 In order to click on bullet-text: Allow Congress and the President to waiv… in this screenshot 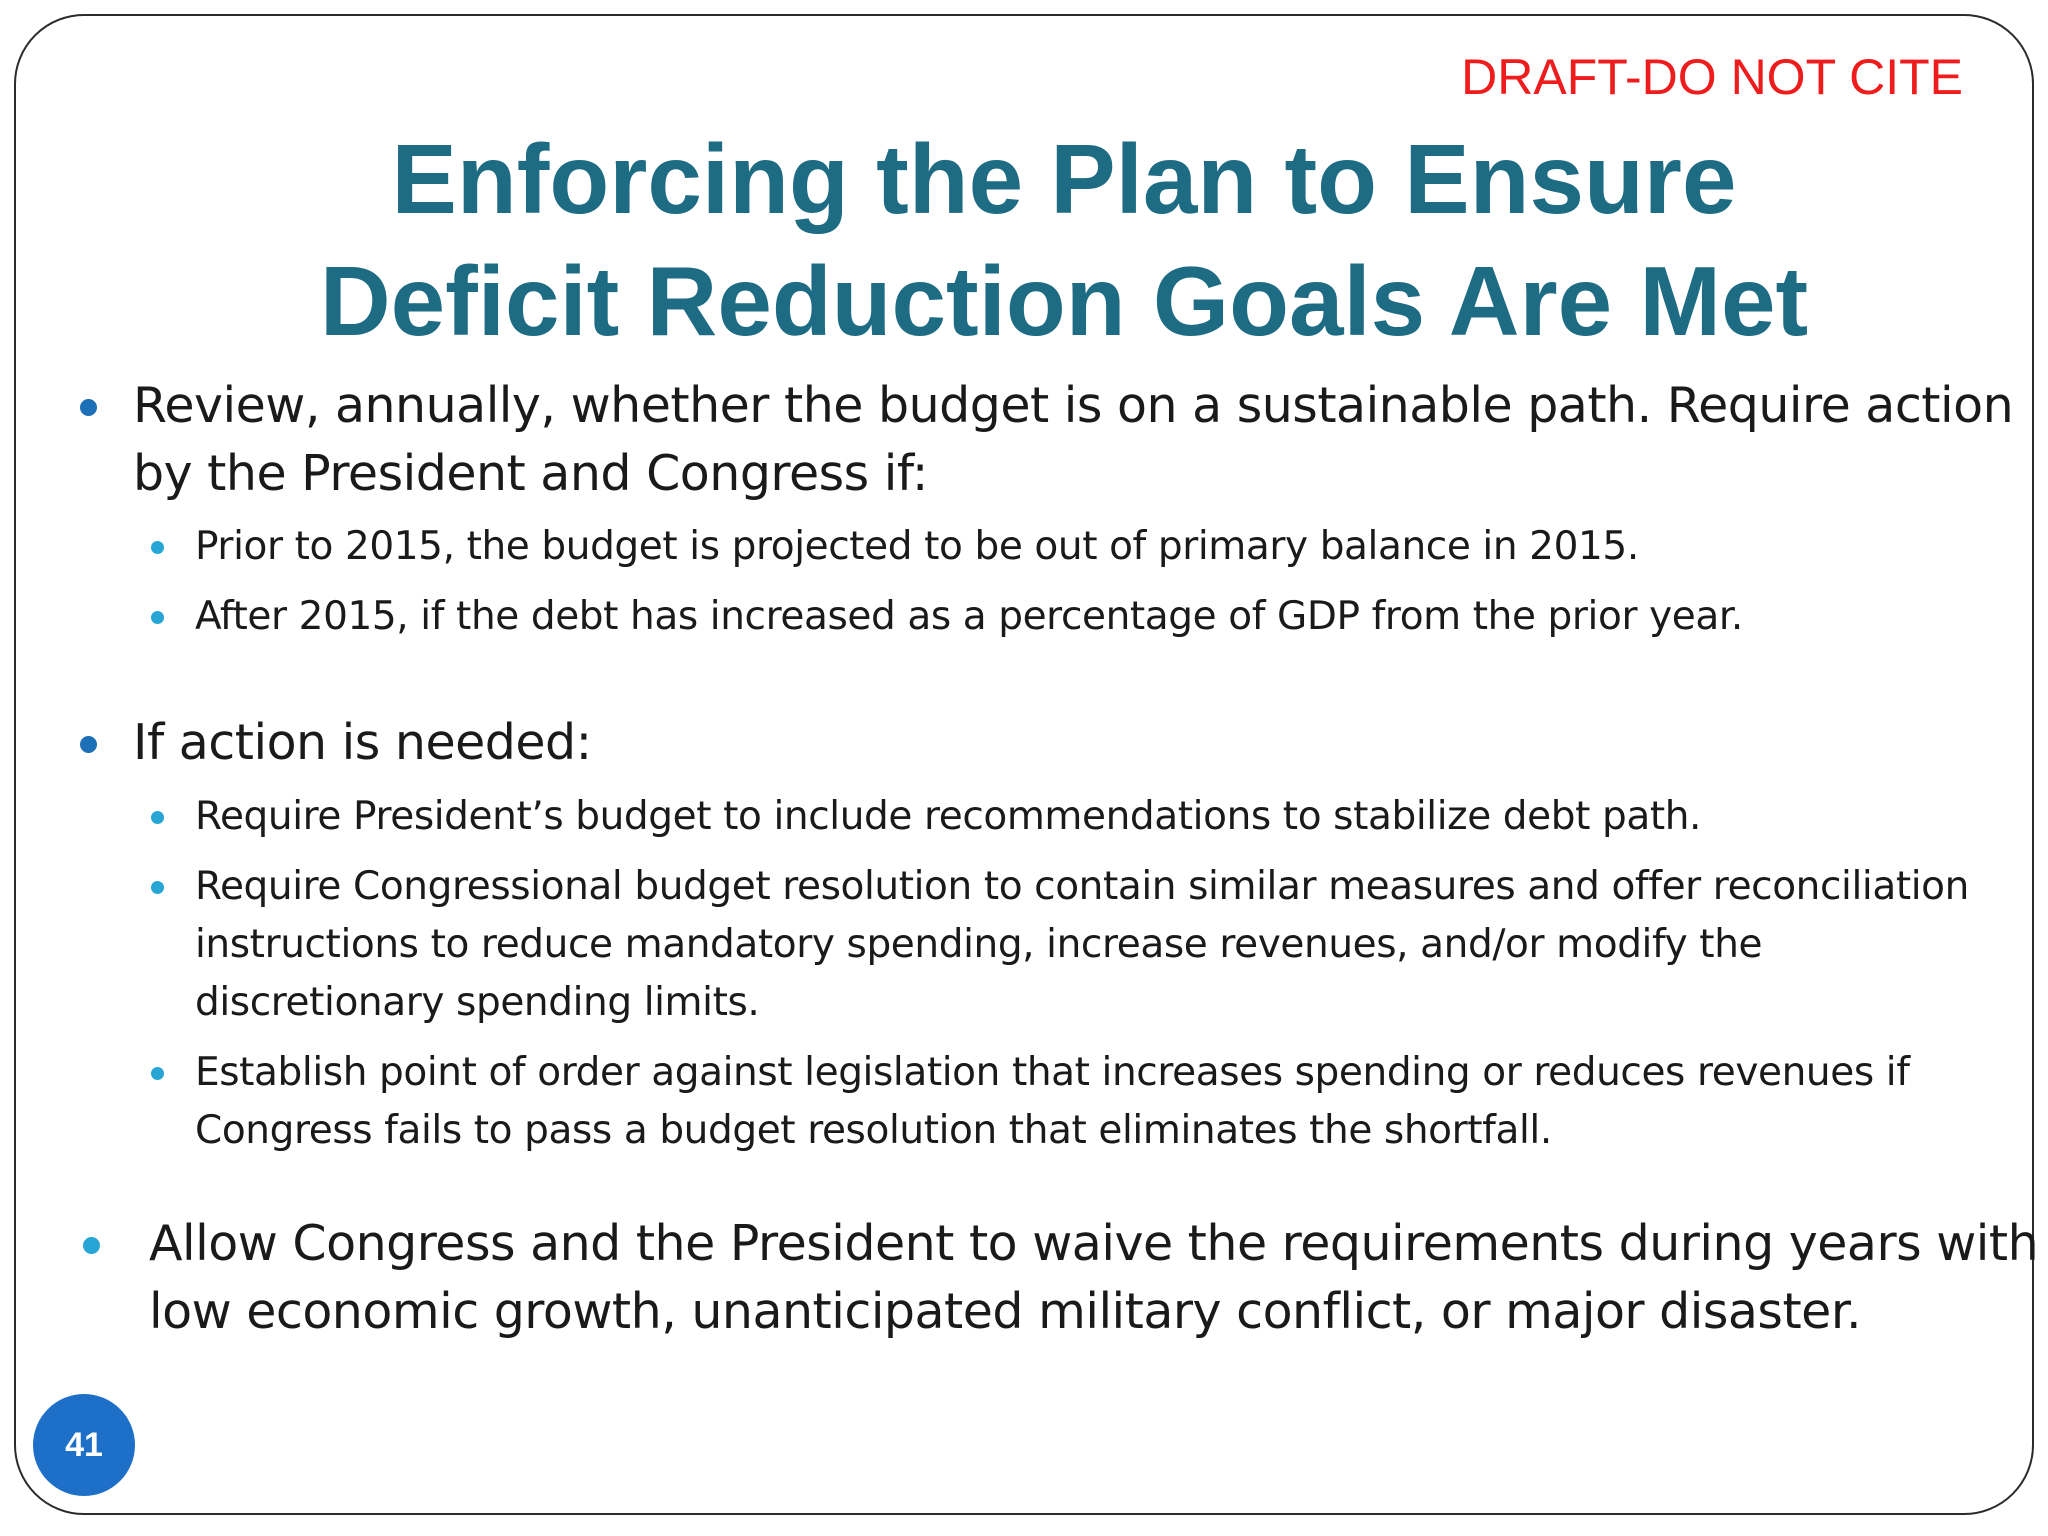, I will do `click(1094, 1277)`.